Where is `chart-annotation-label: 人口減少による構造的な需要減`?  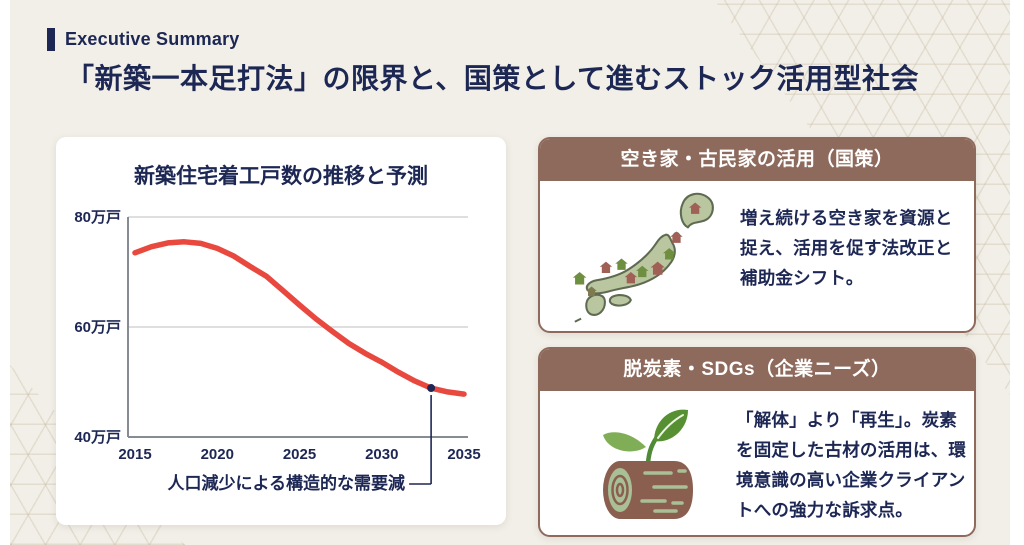
chart-annotation-label: 人口減少による構造的な需要減 is located at coordinates (287, 483).